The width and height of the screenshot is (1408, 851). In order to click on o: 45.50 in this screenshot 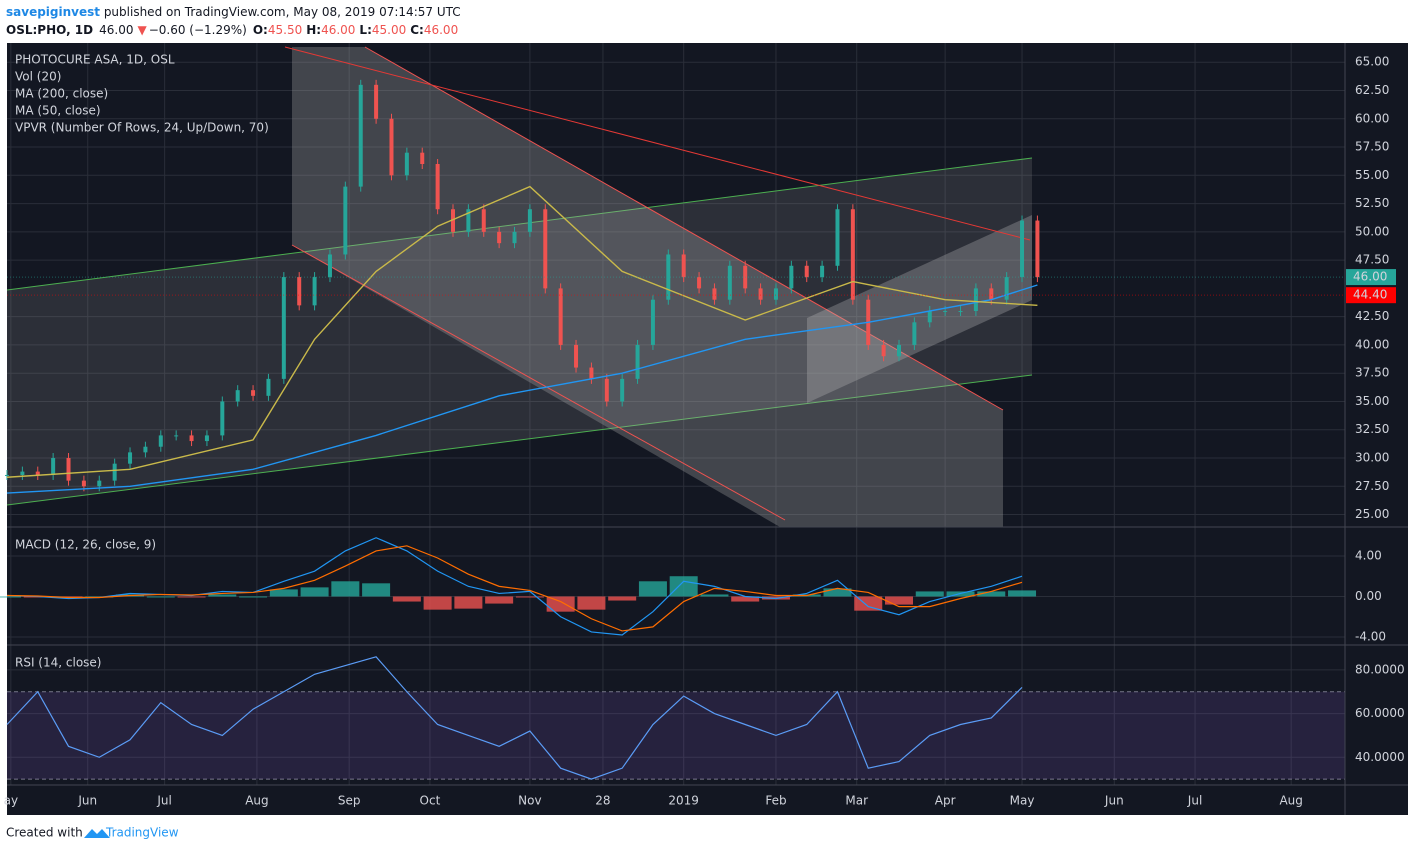, I will do `click(285, 30)`.